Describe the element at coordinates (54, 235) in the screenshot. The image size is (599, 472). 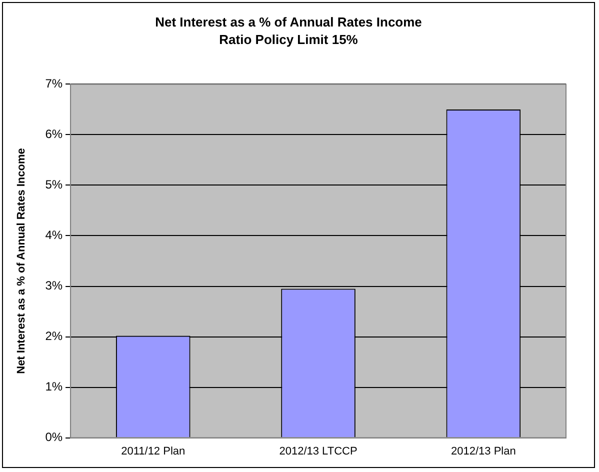
I see `y-tick-label: 4%` at that location.